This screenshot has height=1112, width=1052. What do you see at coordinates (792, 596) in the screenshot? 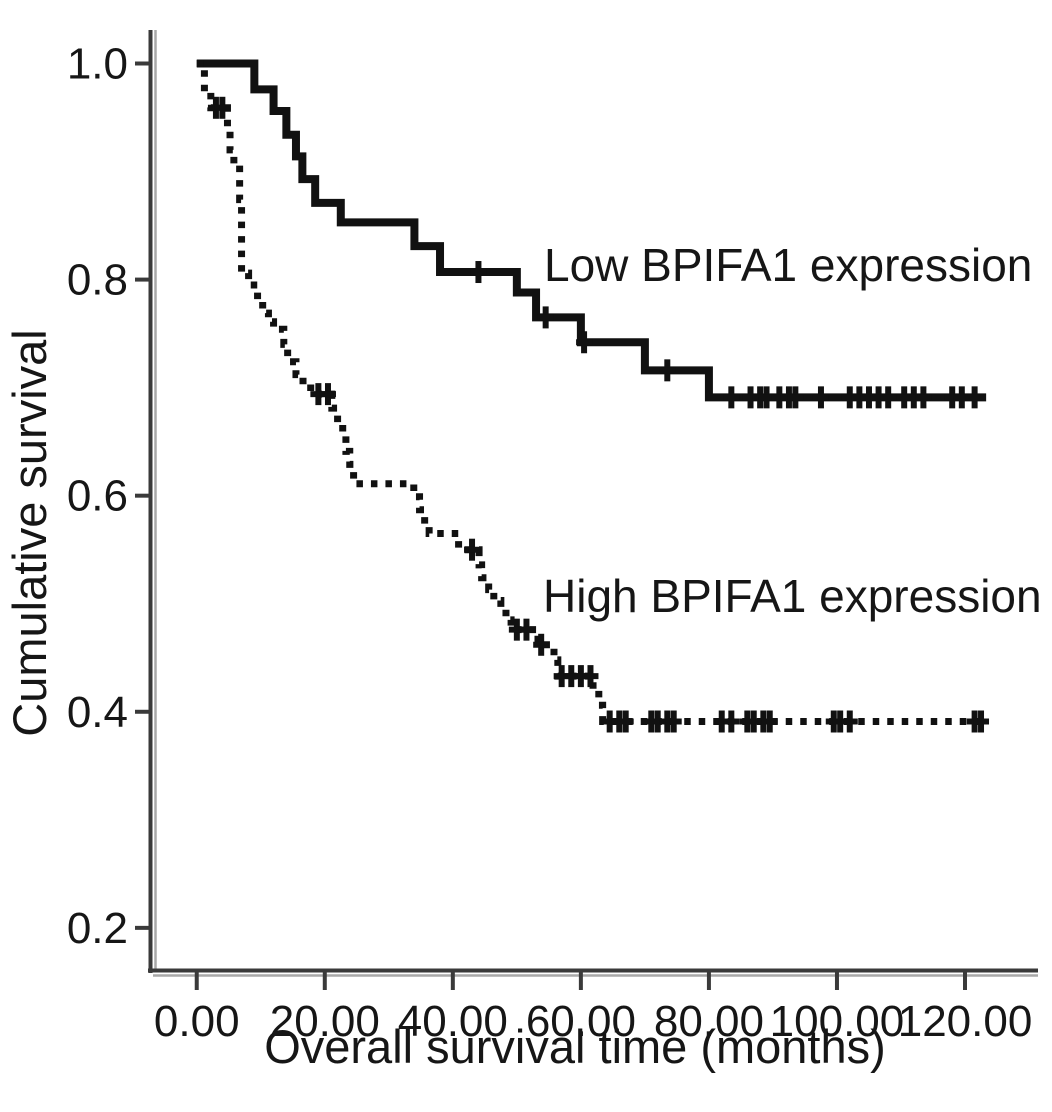
I see `high-series-label: High BPIFA1 expression` at bounding box center [792, 596].